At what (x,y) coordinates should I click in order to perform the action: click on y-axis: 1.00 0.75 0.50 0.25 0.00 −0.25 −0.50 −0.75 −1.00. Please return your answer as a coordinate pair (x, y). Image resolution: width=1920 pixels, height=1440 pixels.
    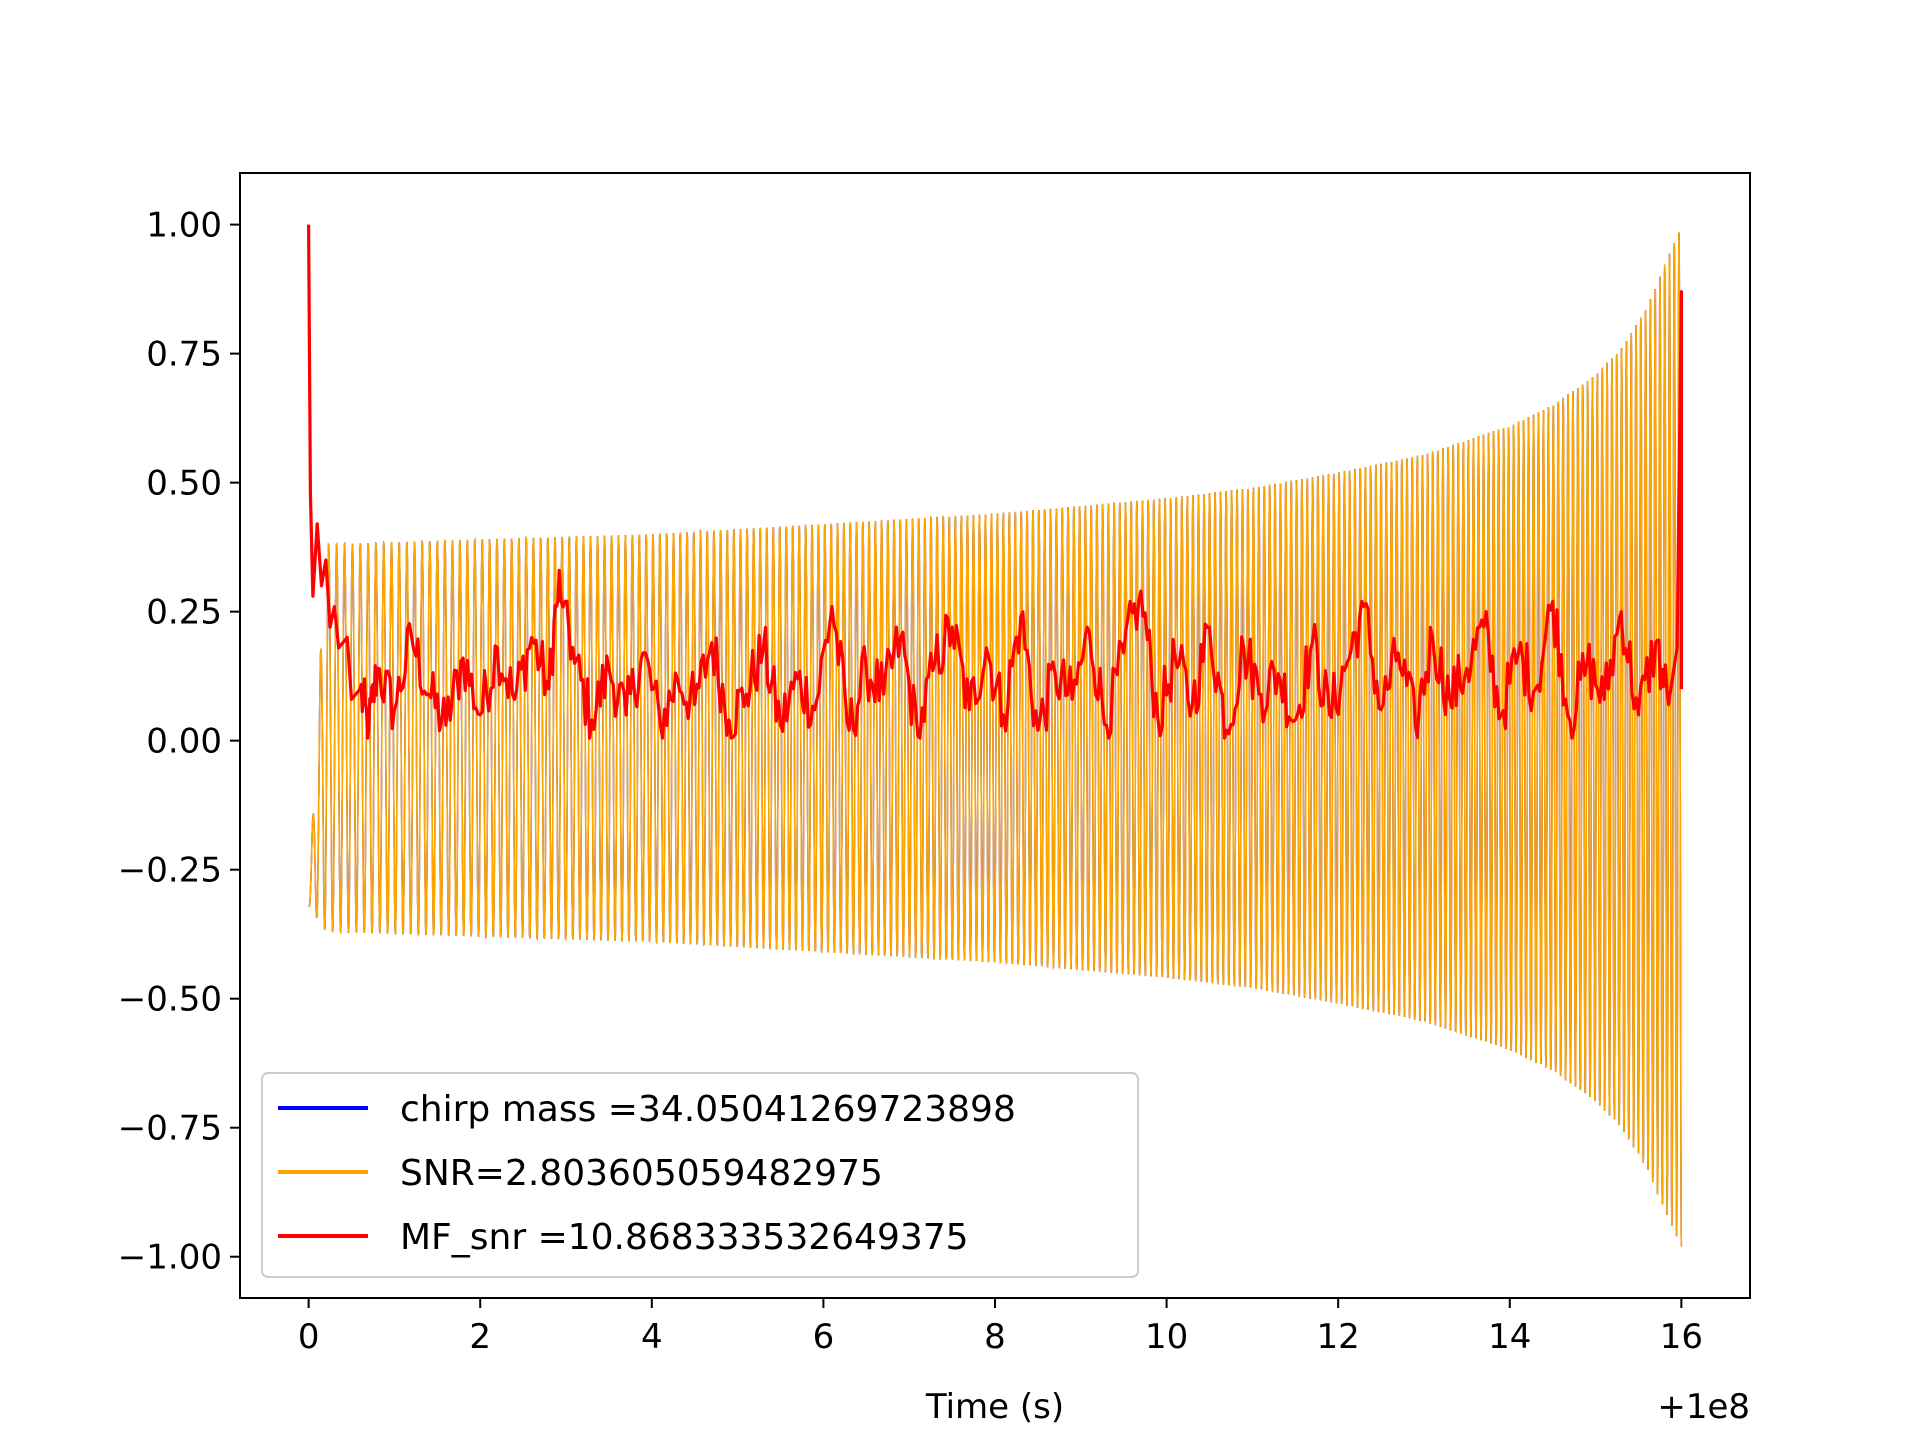
    Looking at the image, I should click on (179, 742).